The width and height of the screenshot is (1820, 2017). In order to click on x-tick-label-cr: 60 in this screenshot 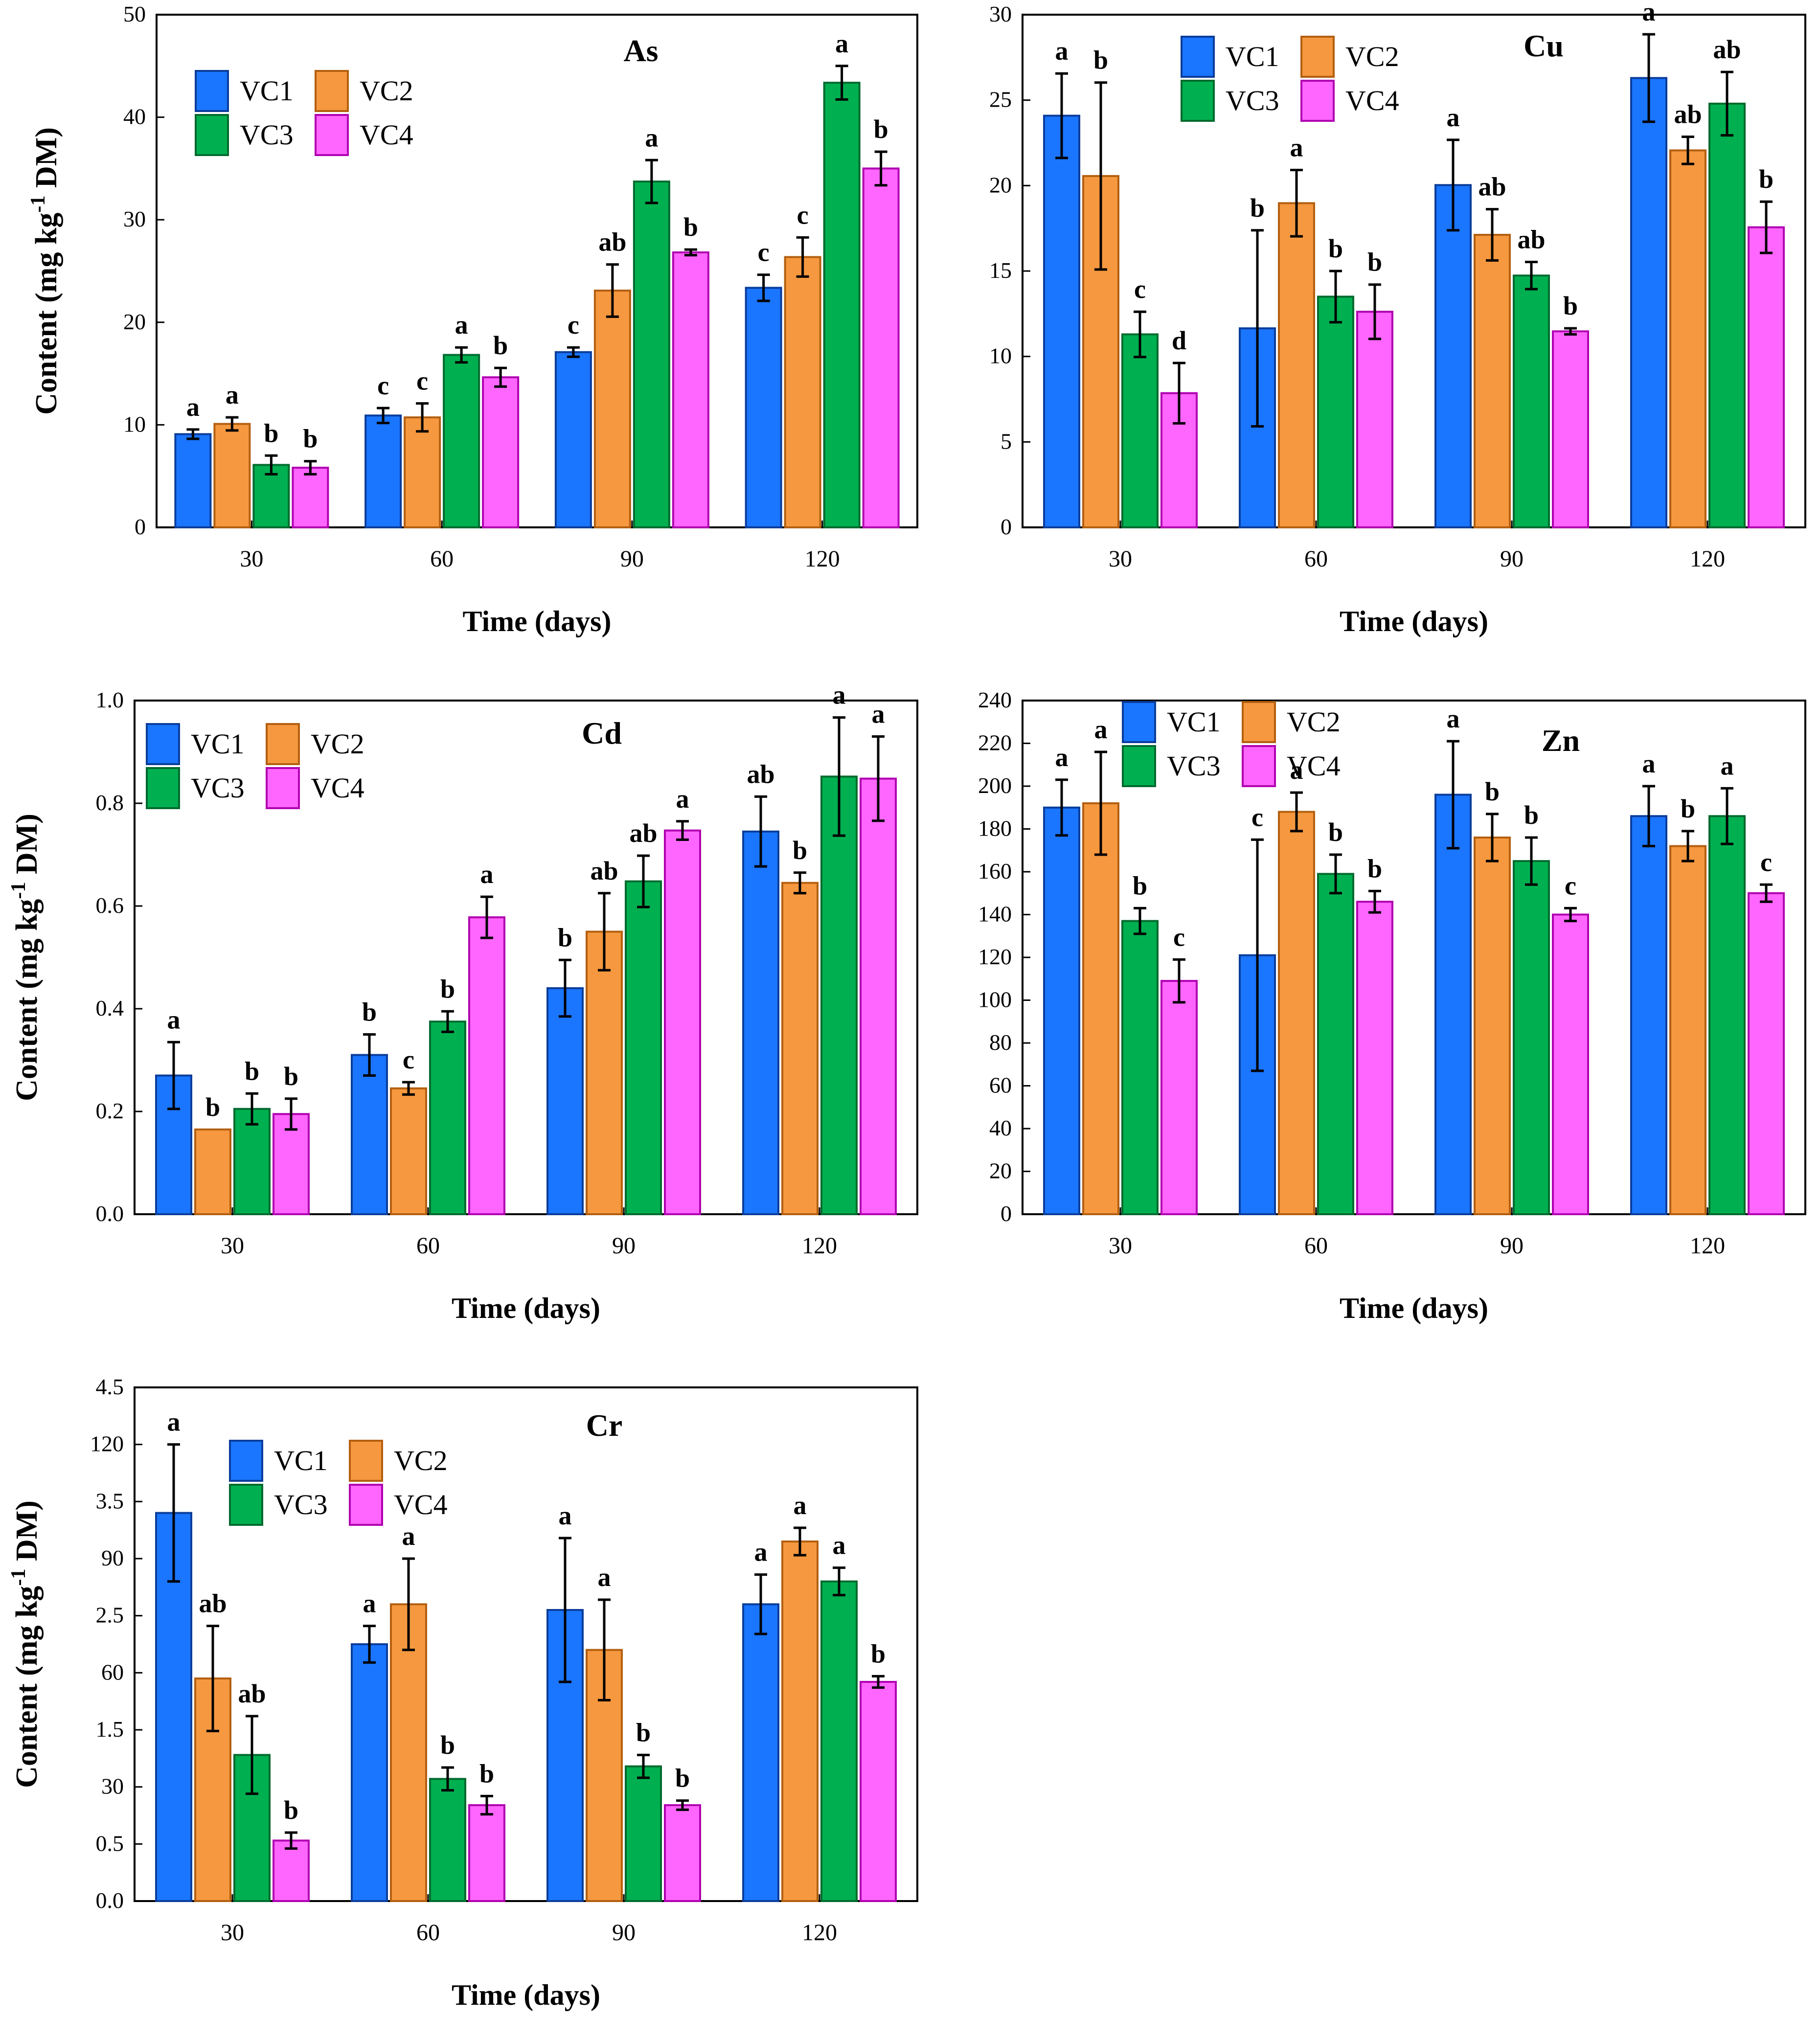, I will do `click(428, 1933)`.